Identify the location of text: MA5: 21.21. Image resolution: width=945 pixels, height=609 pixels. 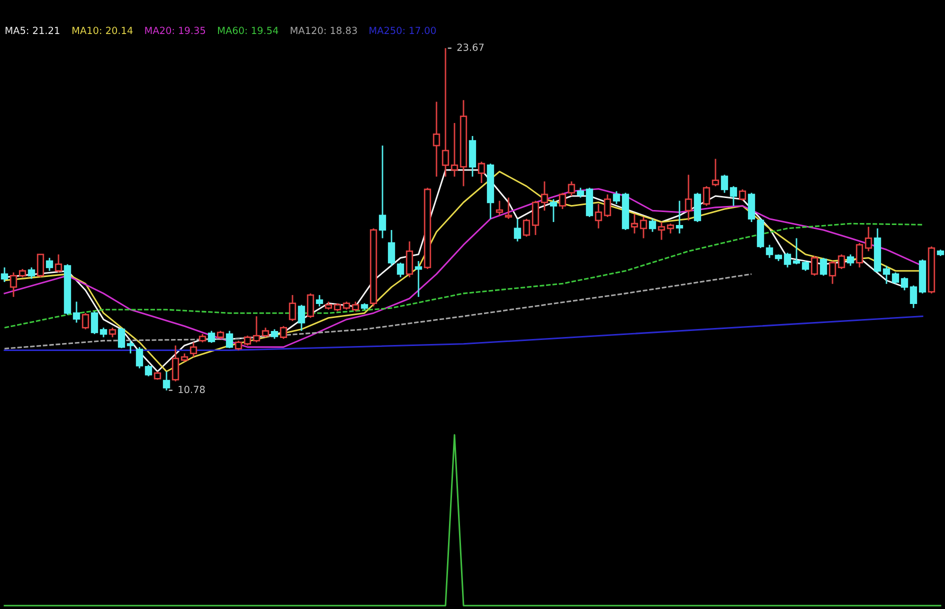
(33, 30).